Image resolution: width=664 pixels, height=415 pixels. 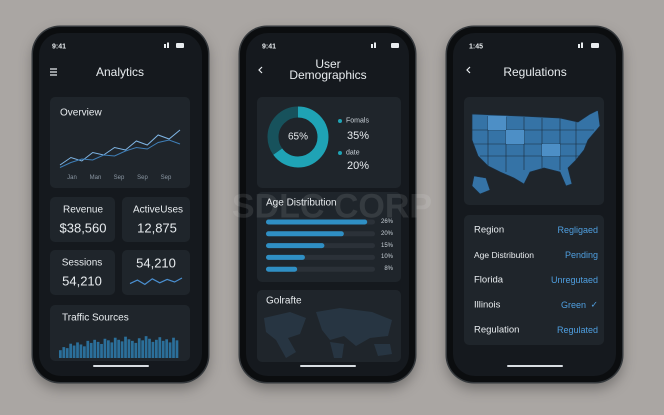 What do you see at coordinates (353, 153) in the screenshot?
I see `legend-name: date` at bounding box center [353, 153].